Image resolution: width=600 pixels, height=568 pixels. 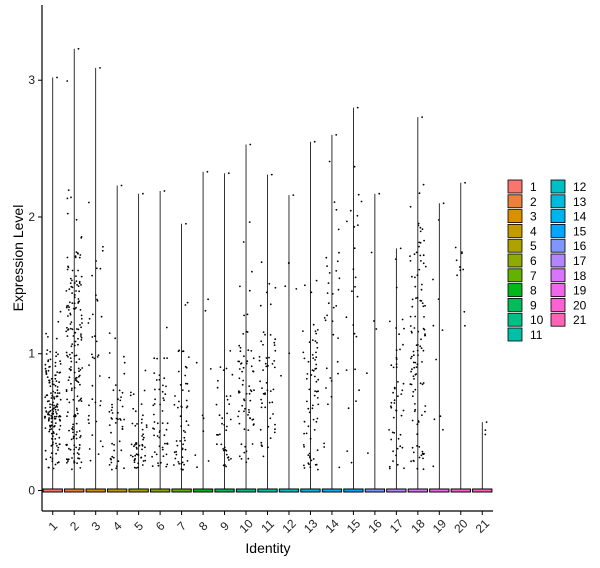 What do you see at coordinates (267, 548) in the screenshot?
I see `x-axis-title: Identity` at bounding box center [267, 548].